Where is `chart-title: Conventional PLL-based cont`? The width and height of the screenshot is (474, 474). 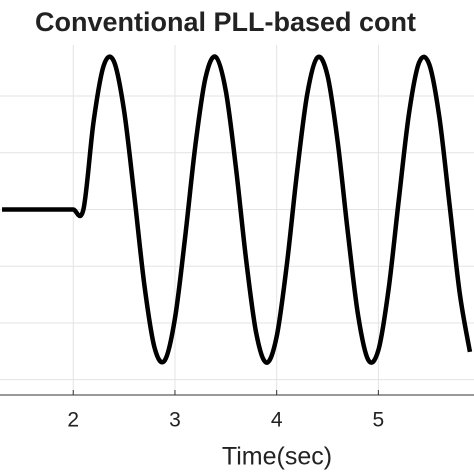
chart-title: Conventional PLL-based cont is located at coordinates (225, 22).